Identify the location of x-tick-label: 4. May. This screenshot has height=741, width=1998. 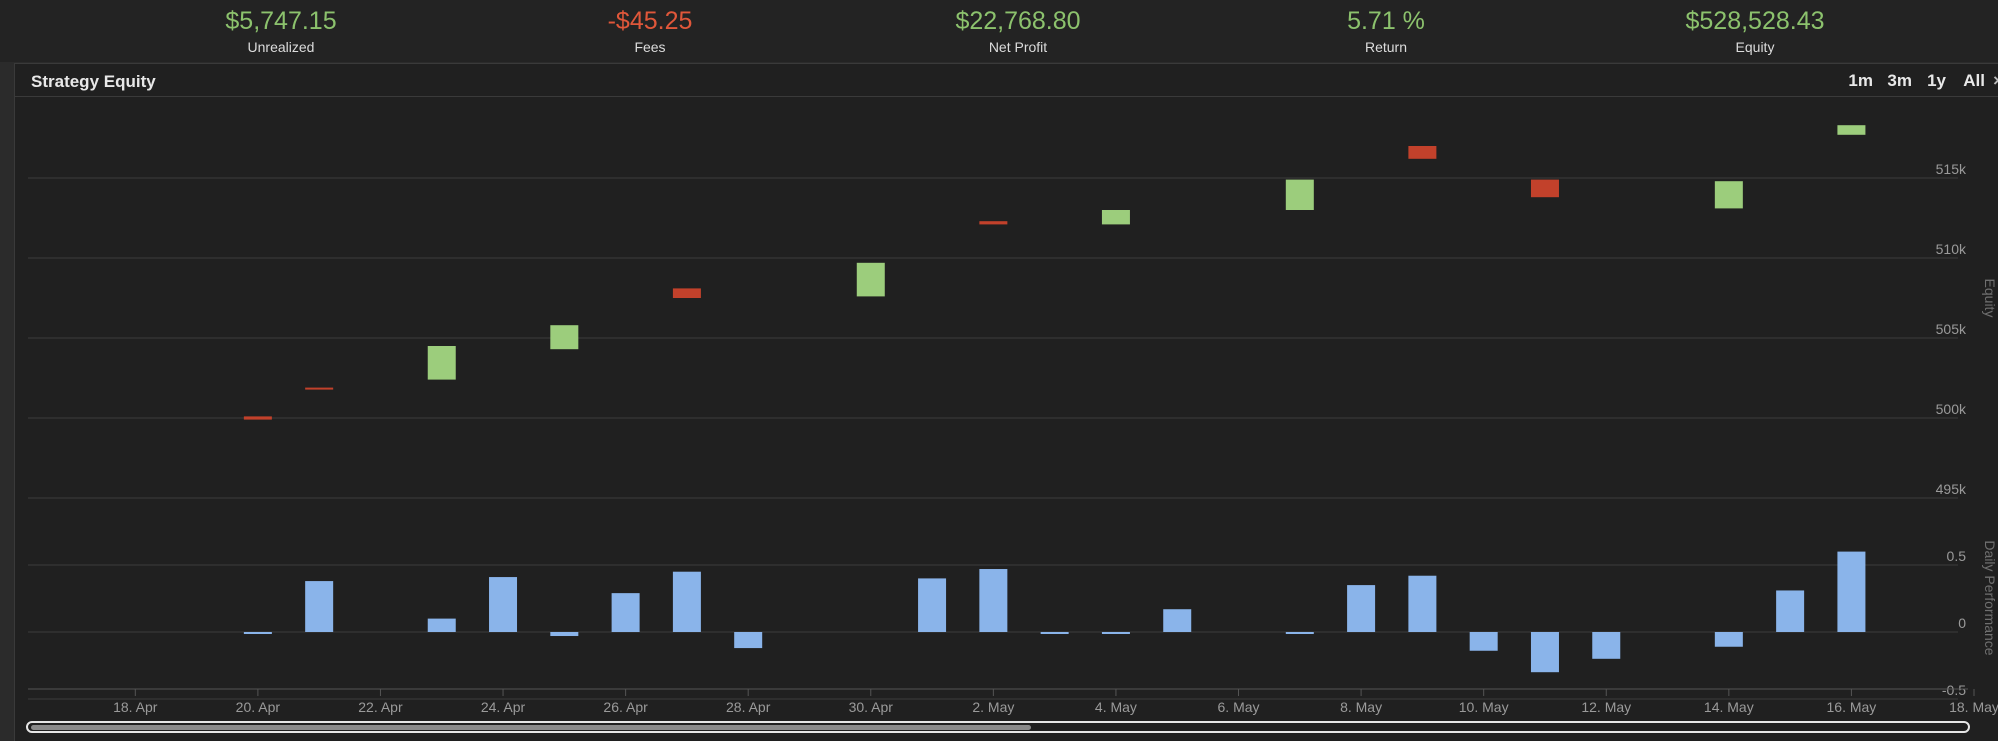
(1116, 707).